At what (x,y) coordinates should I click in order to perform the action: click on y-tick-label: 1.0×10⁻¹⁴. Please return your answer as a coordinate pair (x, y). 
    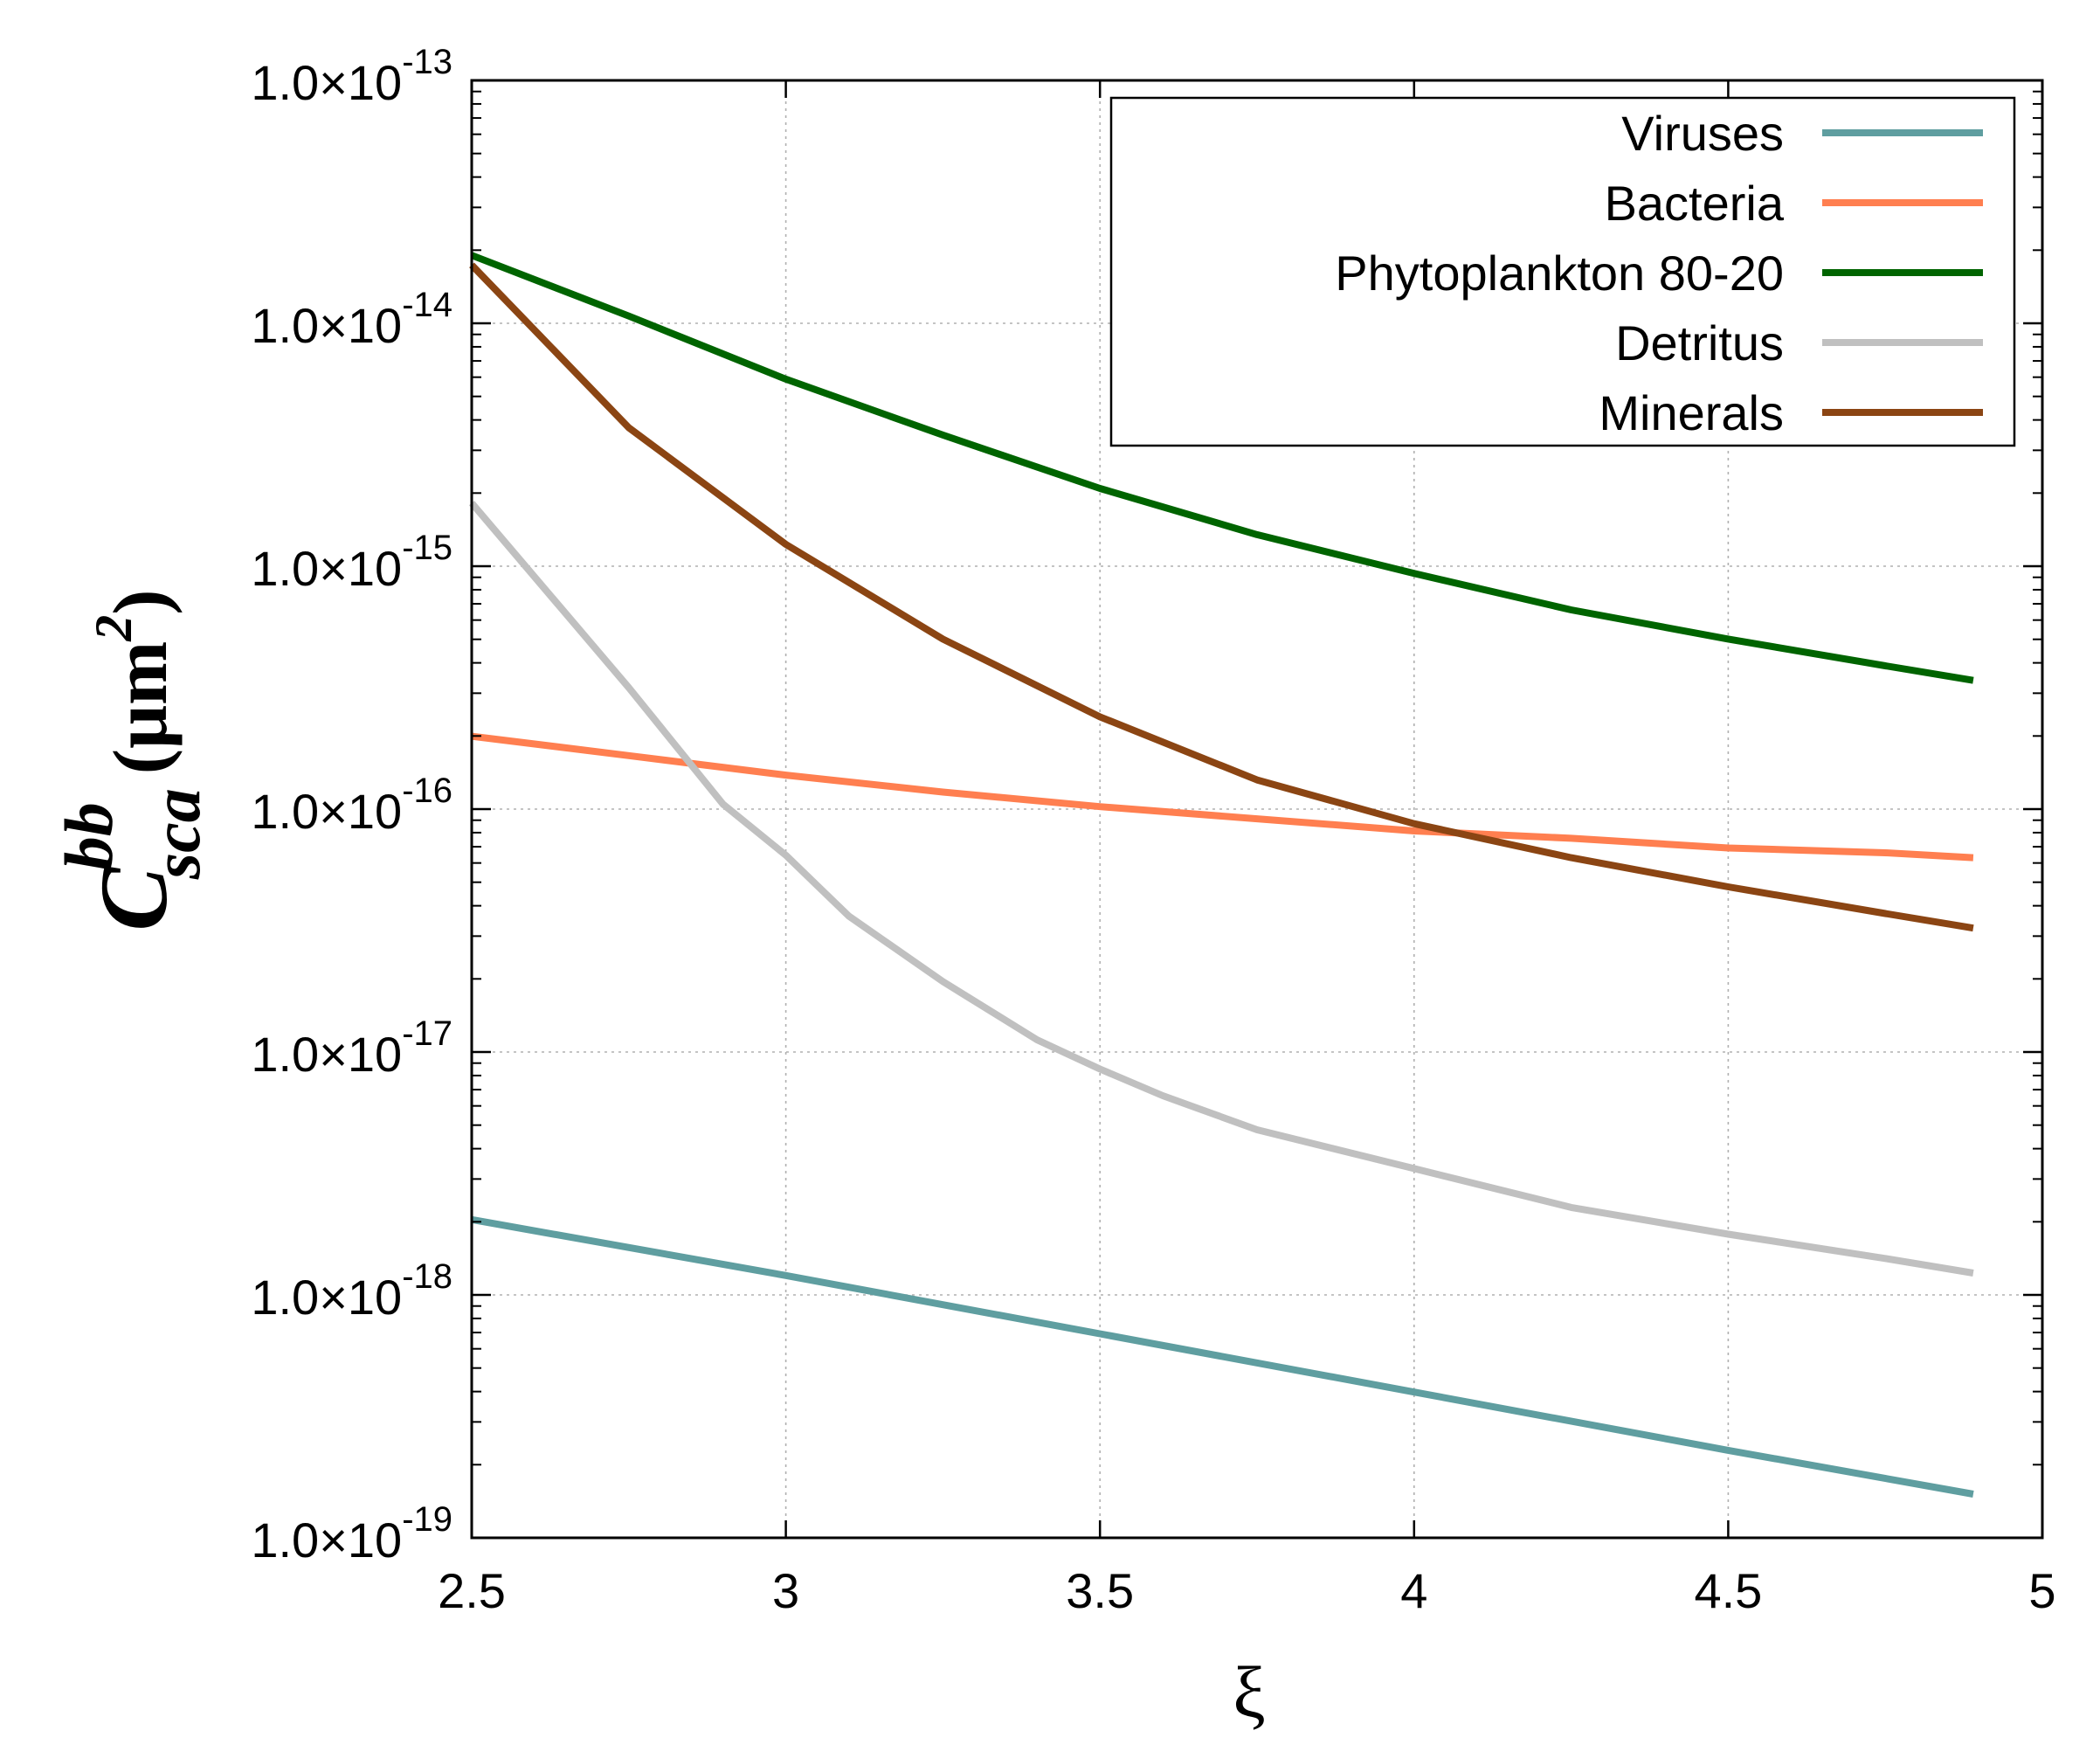
    Looking at the image, I should click on (352, 319).